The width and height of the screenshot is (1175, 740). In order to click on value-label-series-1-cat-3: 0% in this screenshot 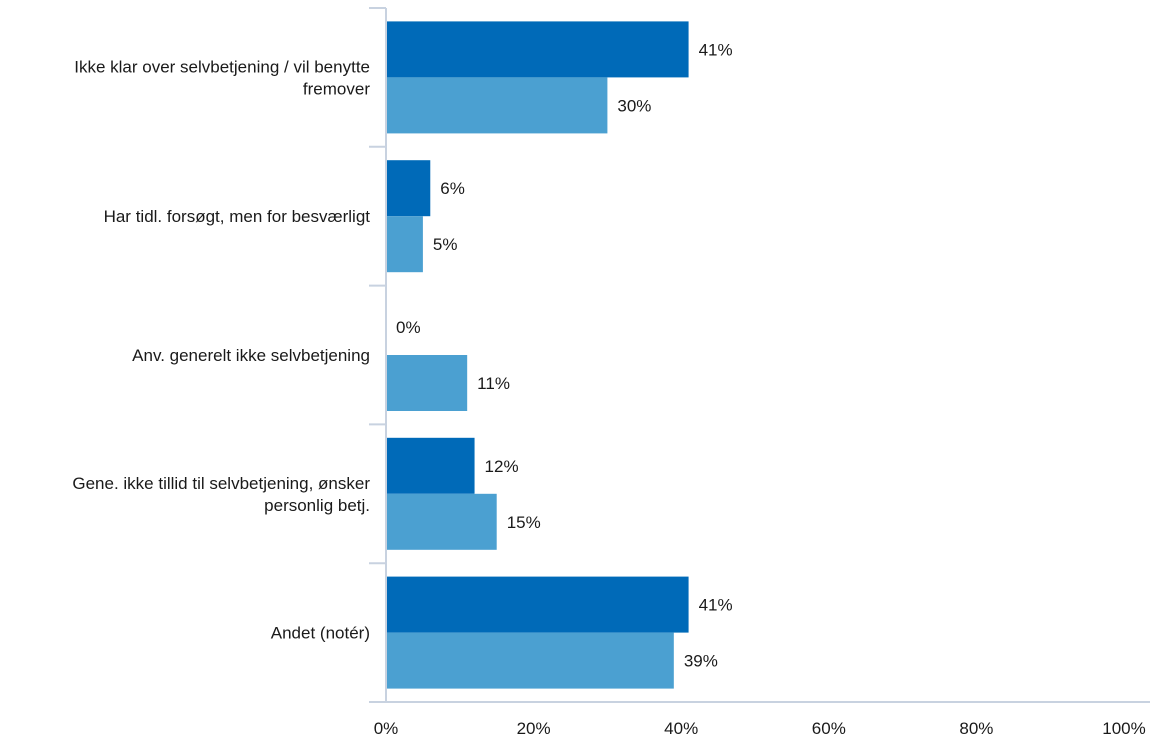, I will do `click(408, 327)`.